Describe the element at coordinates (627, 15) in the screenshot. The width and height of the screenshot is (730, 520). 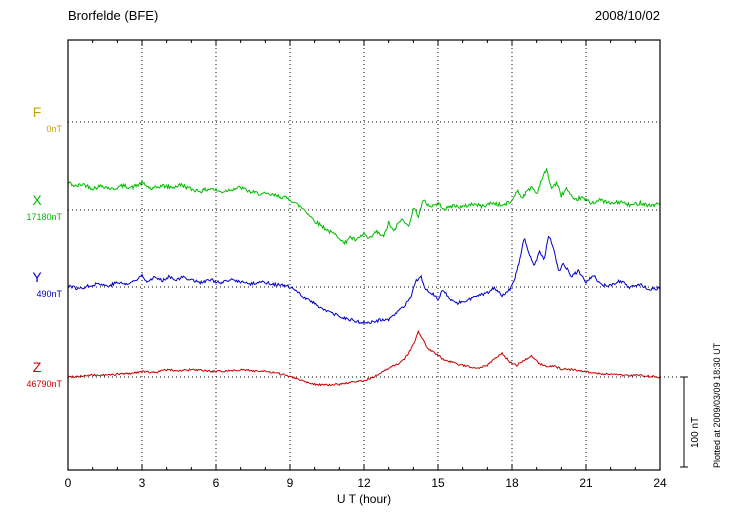
I see `date-label: 2008/10/02` at that location.